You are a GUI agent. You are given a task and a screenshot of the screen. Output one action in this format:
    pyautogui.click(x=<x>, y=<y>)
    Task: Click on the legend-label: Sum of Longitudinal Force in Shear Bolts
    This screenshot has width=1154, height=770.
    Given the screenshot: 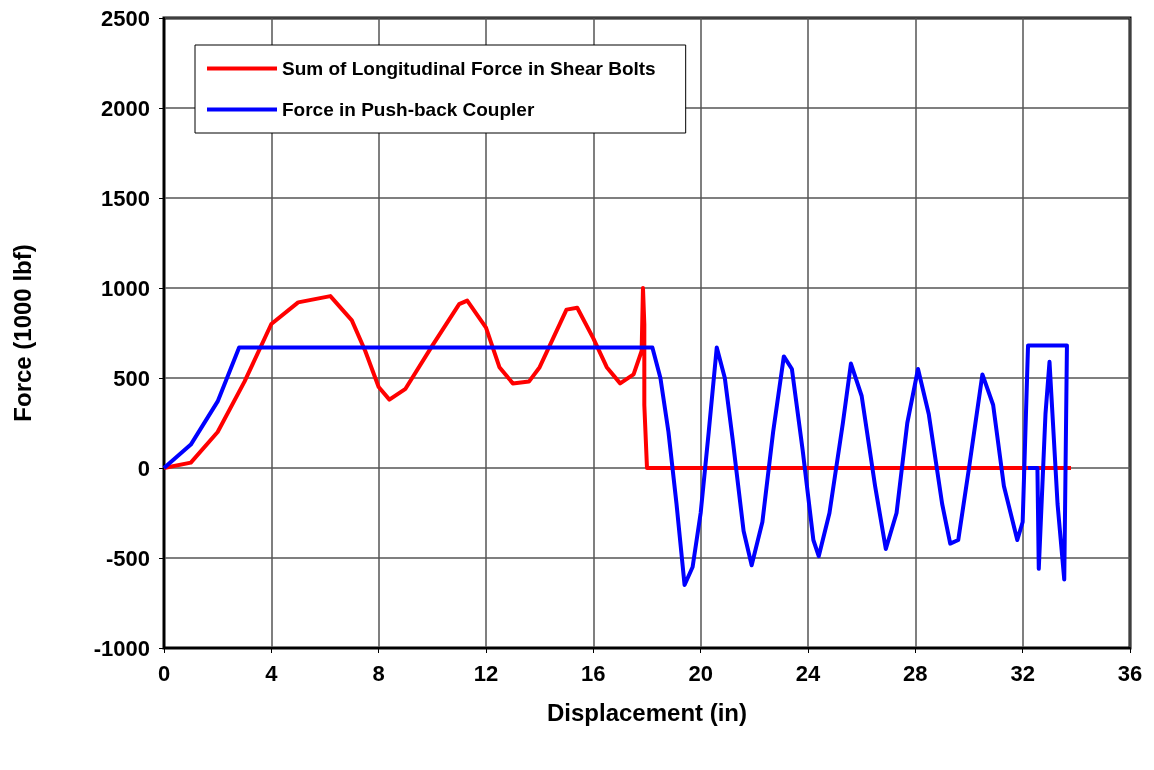 What is the action you would take?
    pyautogui.click(x=469, y=68)
    